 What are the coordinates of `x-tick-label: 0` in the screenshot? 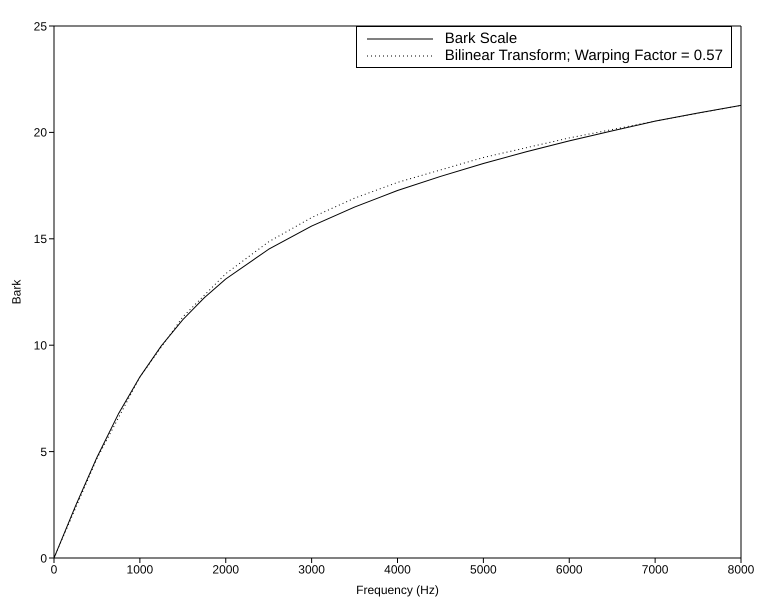 It's located at (54, 569).